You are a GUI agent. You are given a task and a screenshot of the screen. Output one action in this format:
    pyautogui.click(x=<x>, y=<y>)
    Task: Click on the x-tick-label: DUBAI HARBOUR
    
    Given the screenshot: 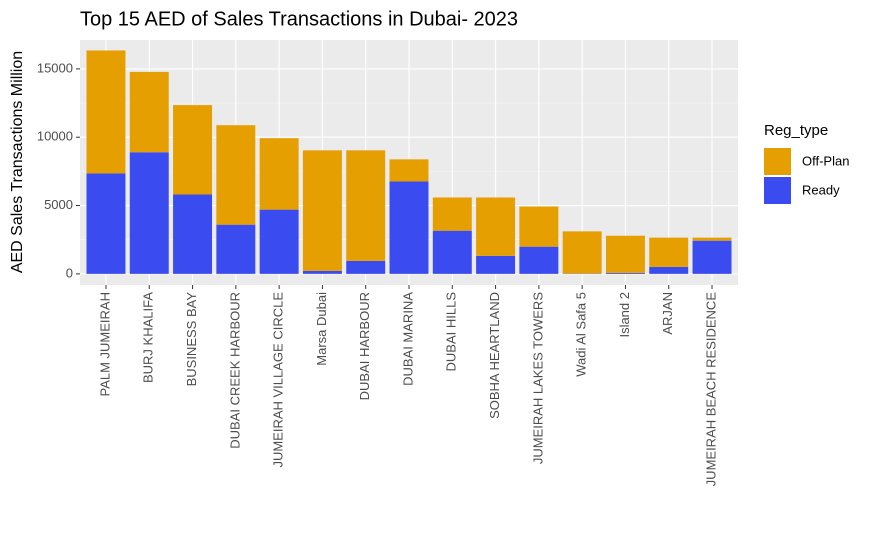 What is the action you would take?
    pyautogui.click(x=364, y=346)
    